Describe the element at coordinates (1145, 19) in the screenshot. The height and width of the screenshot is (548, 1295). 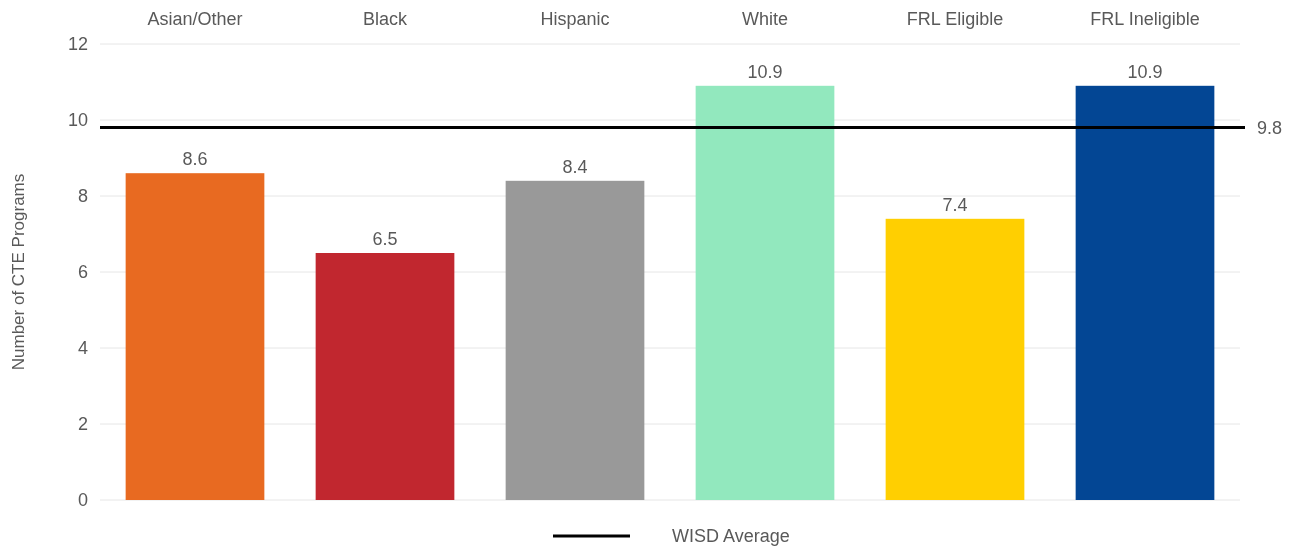
I see `x-tick-label: FRL Ineligible` at that location.